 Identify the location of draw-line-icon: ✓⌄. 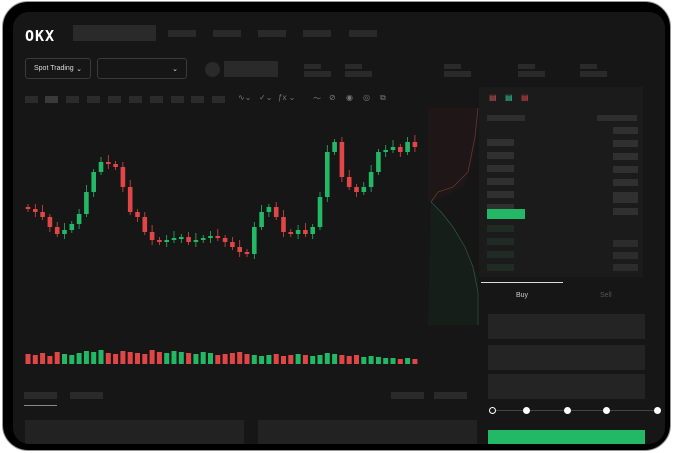
(266, 97).